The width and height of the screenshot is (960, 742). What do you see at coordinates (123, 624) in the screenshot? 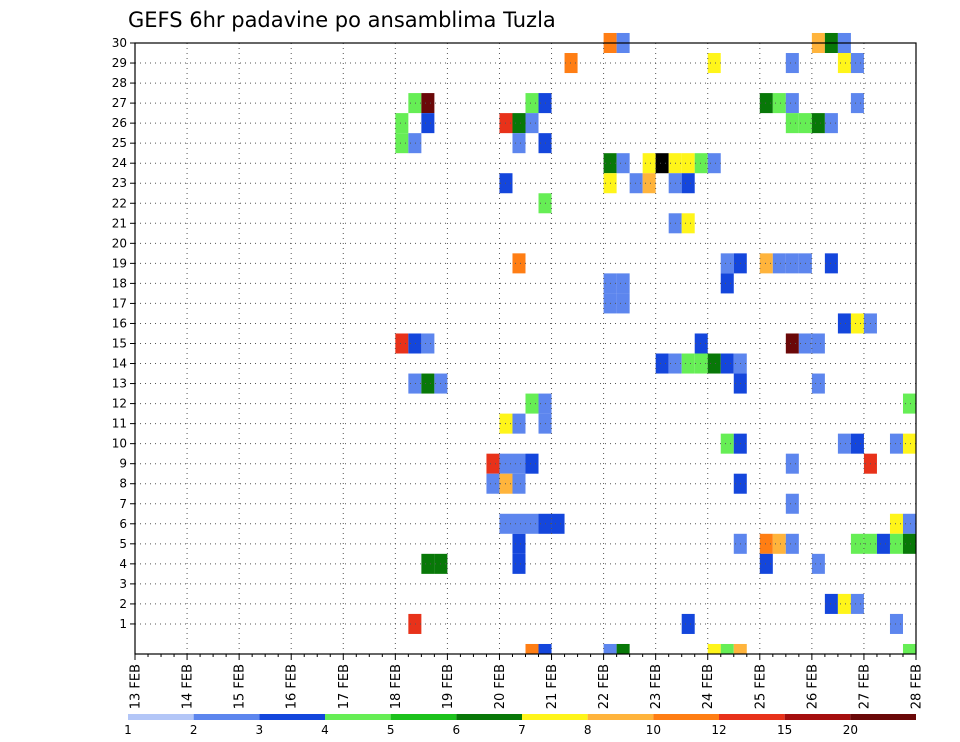
I see `y-tick-label: 1` at bounding box center [123, 624].